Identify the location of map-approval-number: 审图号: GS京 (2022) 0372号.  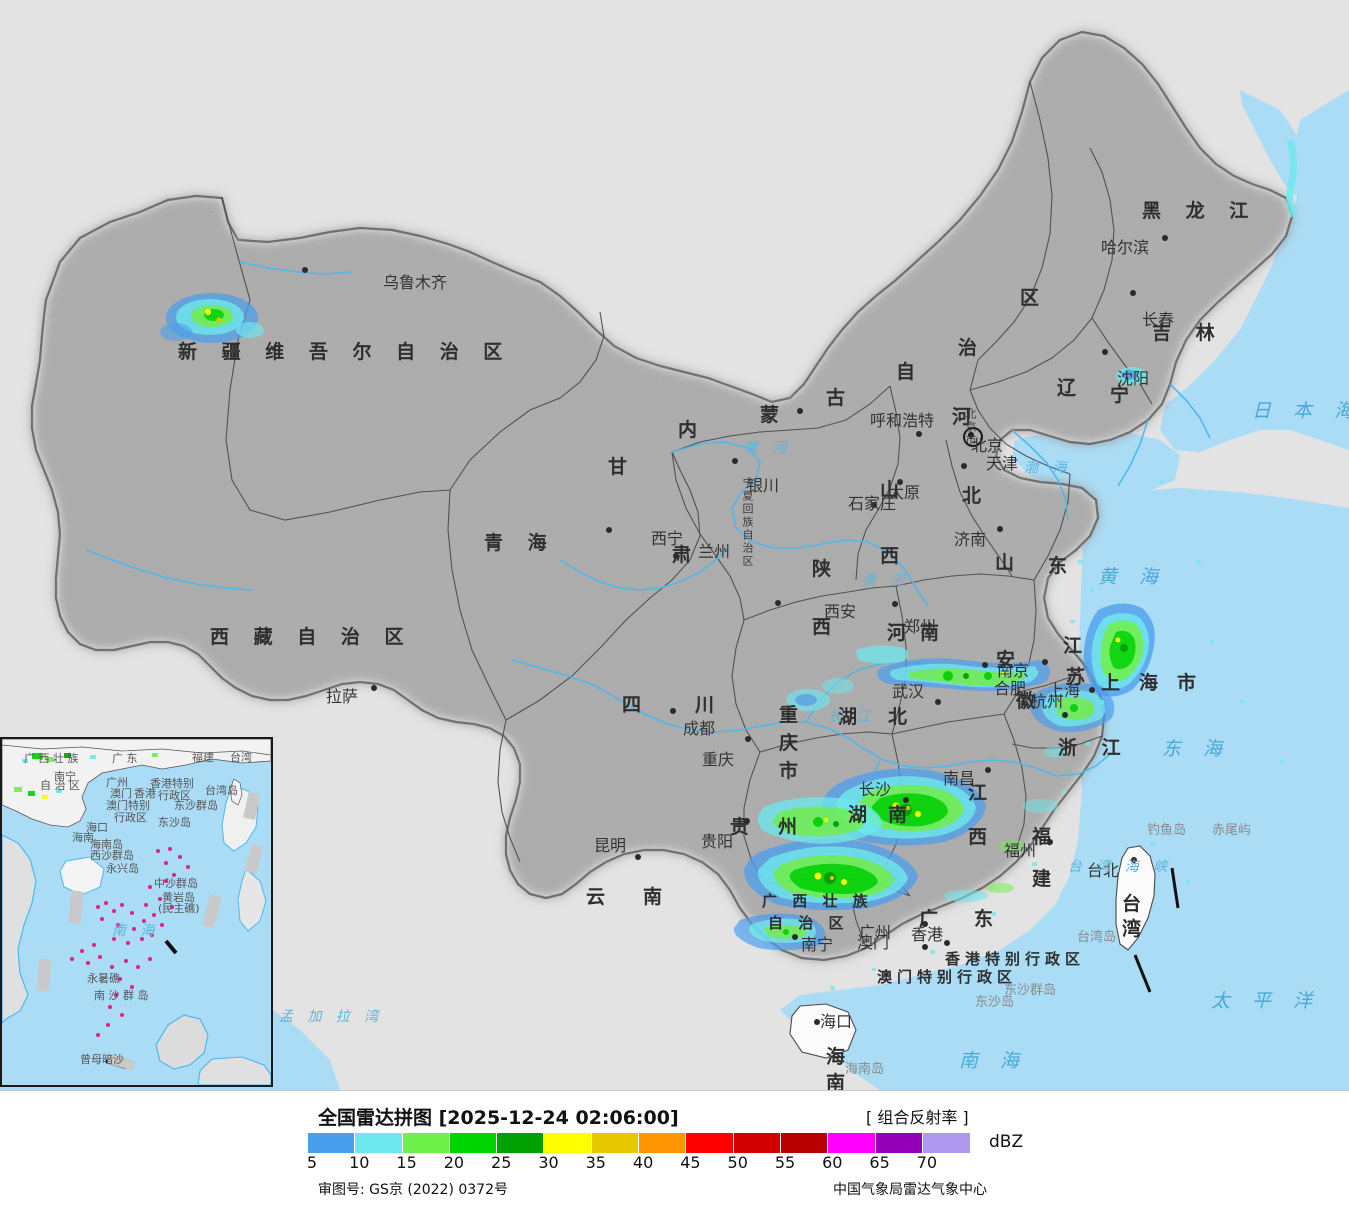
(413, 1190).